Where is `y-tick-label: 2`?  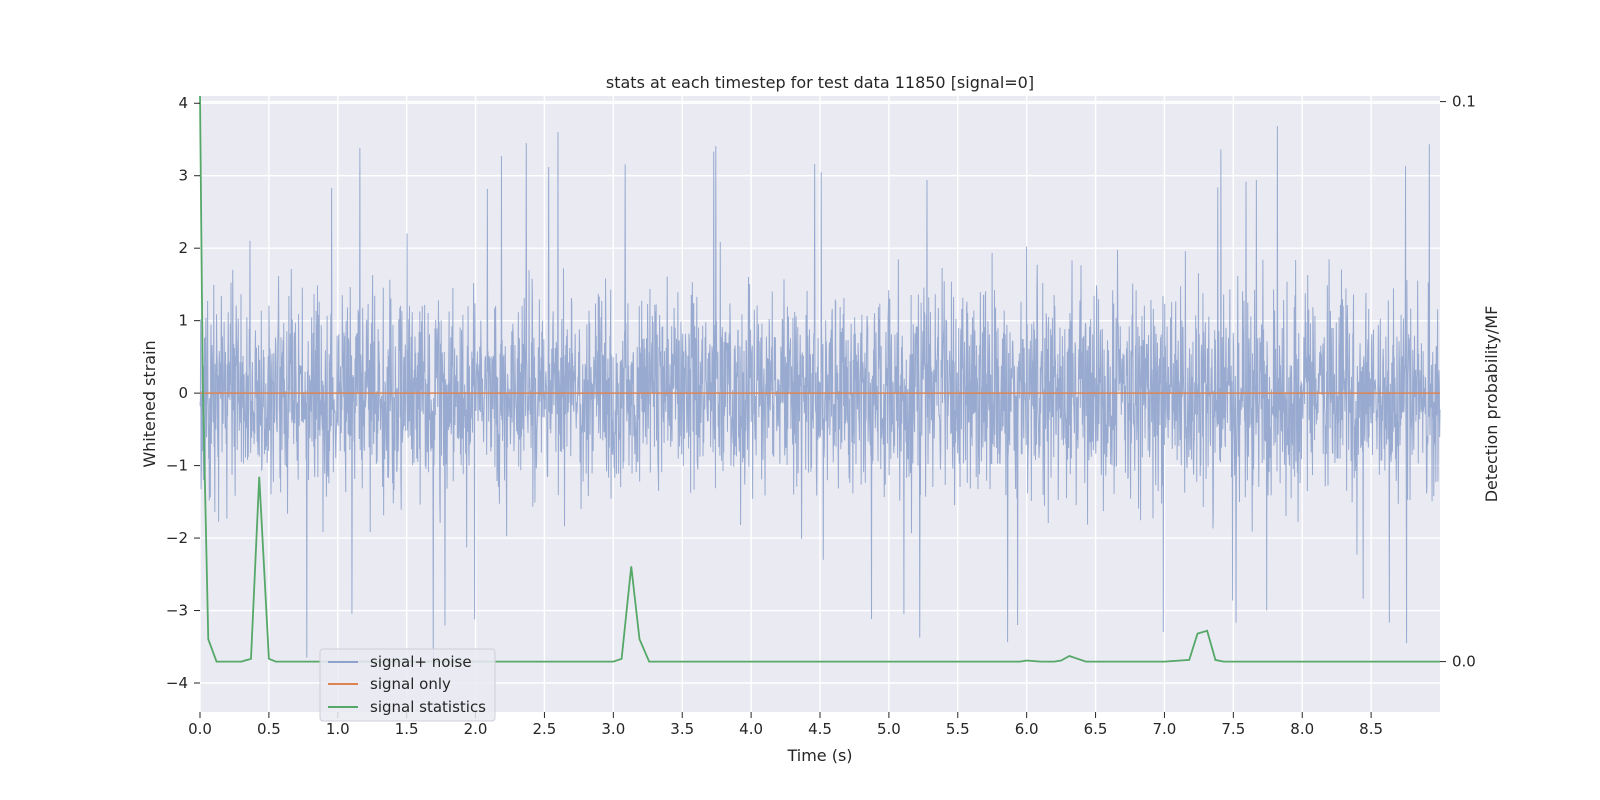 y-tick-label: 2 is located at coordinates (183, 248).